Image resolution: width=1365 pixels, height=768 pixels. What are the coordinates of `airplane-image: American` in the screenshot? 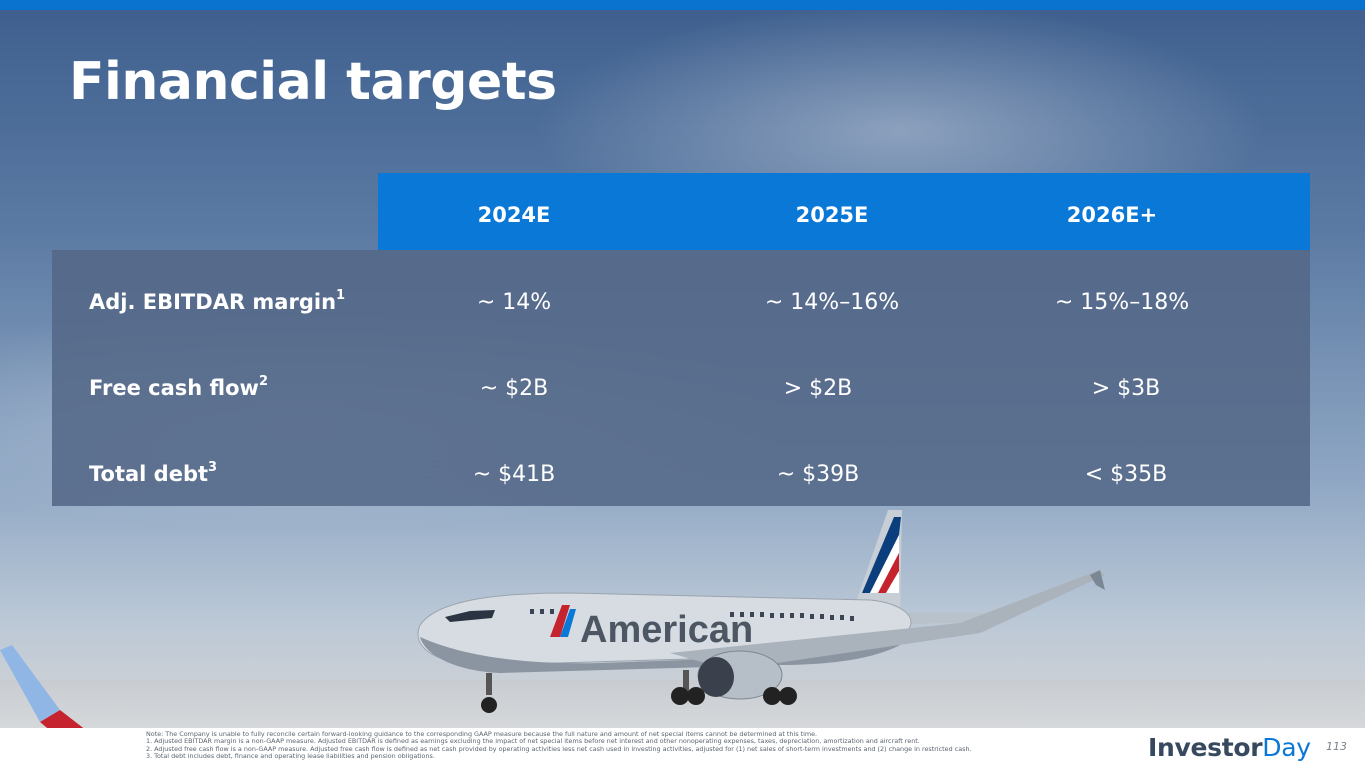 It's located at (761, 611).